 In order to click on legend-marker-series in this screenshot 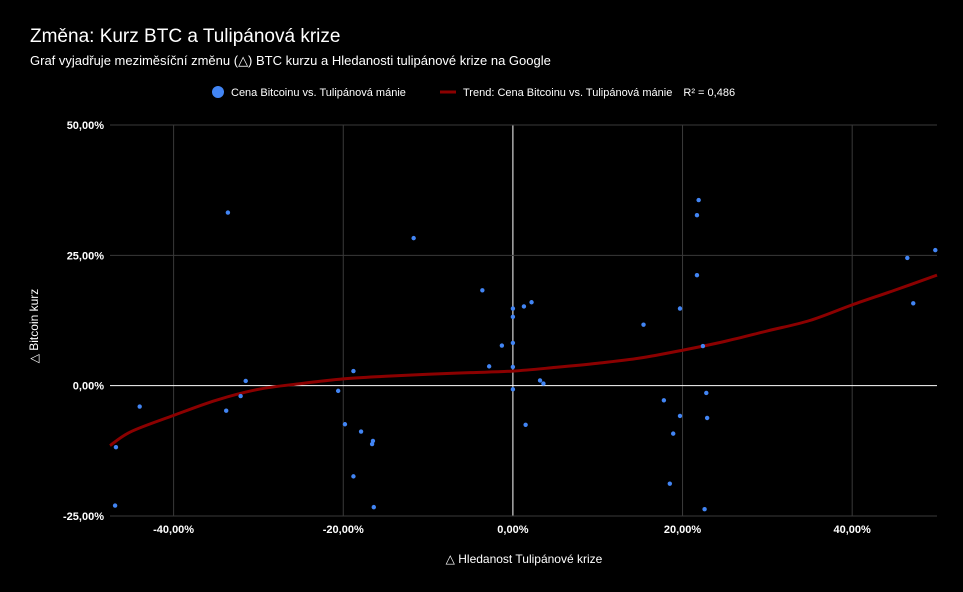, I will do `click(218, 92)`.